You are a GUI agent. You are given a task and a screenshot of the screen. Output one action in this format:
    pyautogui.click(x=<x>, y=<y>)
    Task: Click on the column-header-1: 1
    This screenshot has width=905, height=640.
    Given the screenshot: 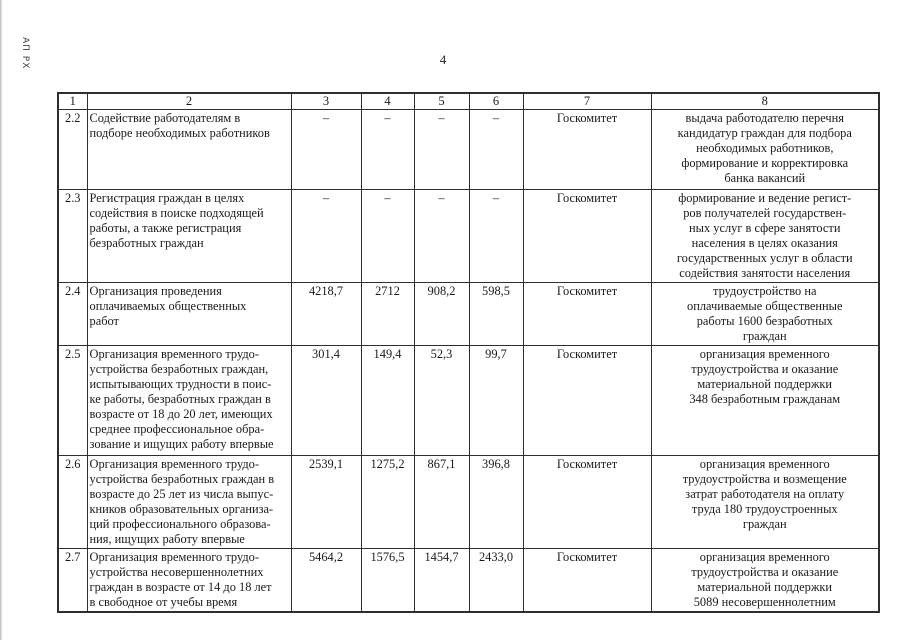 What is the action you would take?
    pyautogui.click(x=72, y=101)
    